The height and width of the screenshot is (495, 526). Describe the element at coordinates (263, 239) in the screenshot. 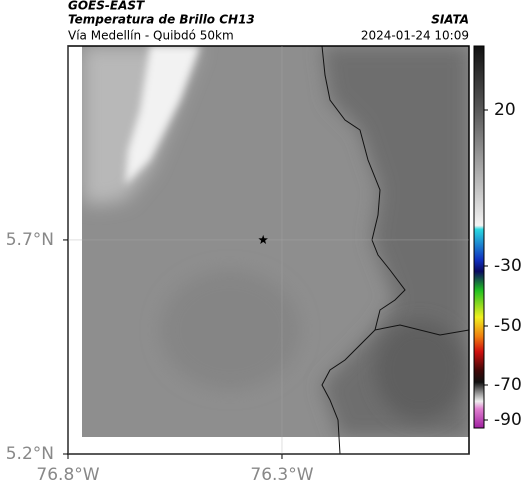

I see `location-marker` at that location.